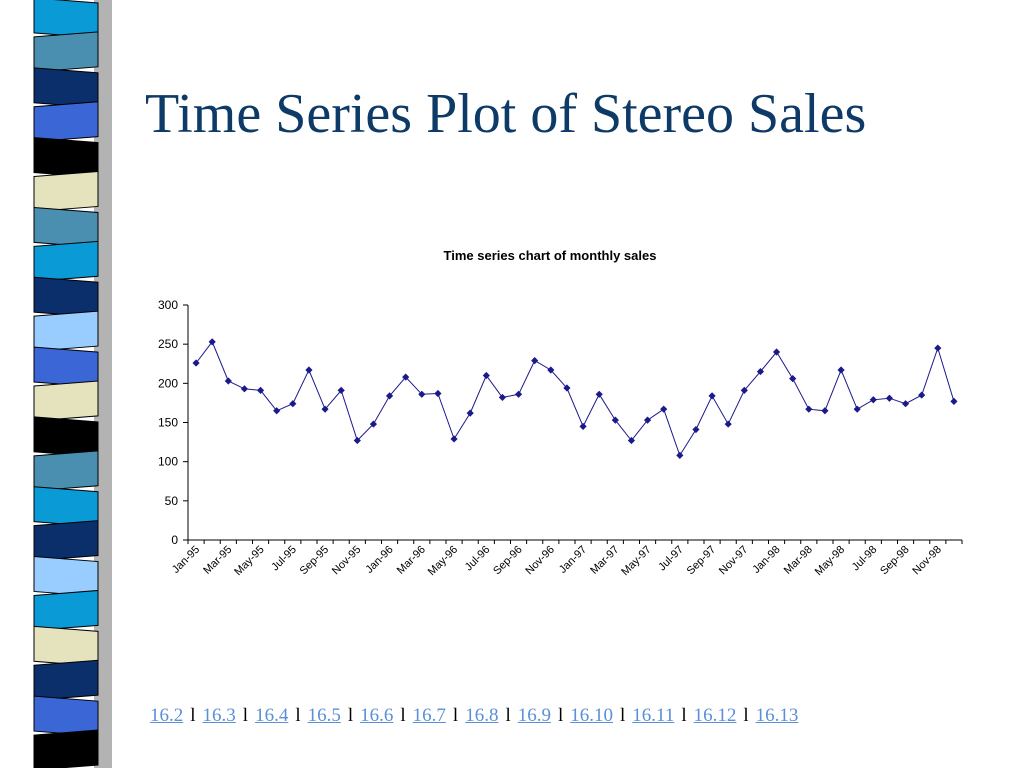 This screenshot has width=1024, height=768. Describe the element at coordinates (575, 398) in the screenshot. I see `sales-series-line` at that location.